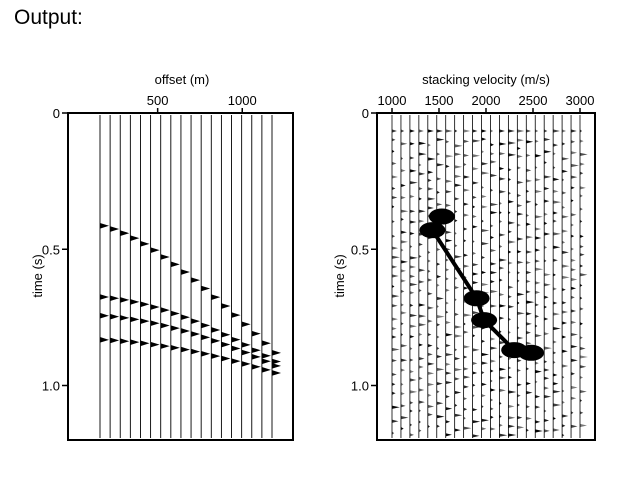 The width and height of the screenshot is (638, 478). What do you see at coordinates (365, 113) in the screenshot?
I see `velocity-y-tick-label: 0` at bounding box center [365, 113].